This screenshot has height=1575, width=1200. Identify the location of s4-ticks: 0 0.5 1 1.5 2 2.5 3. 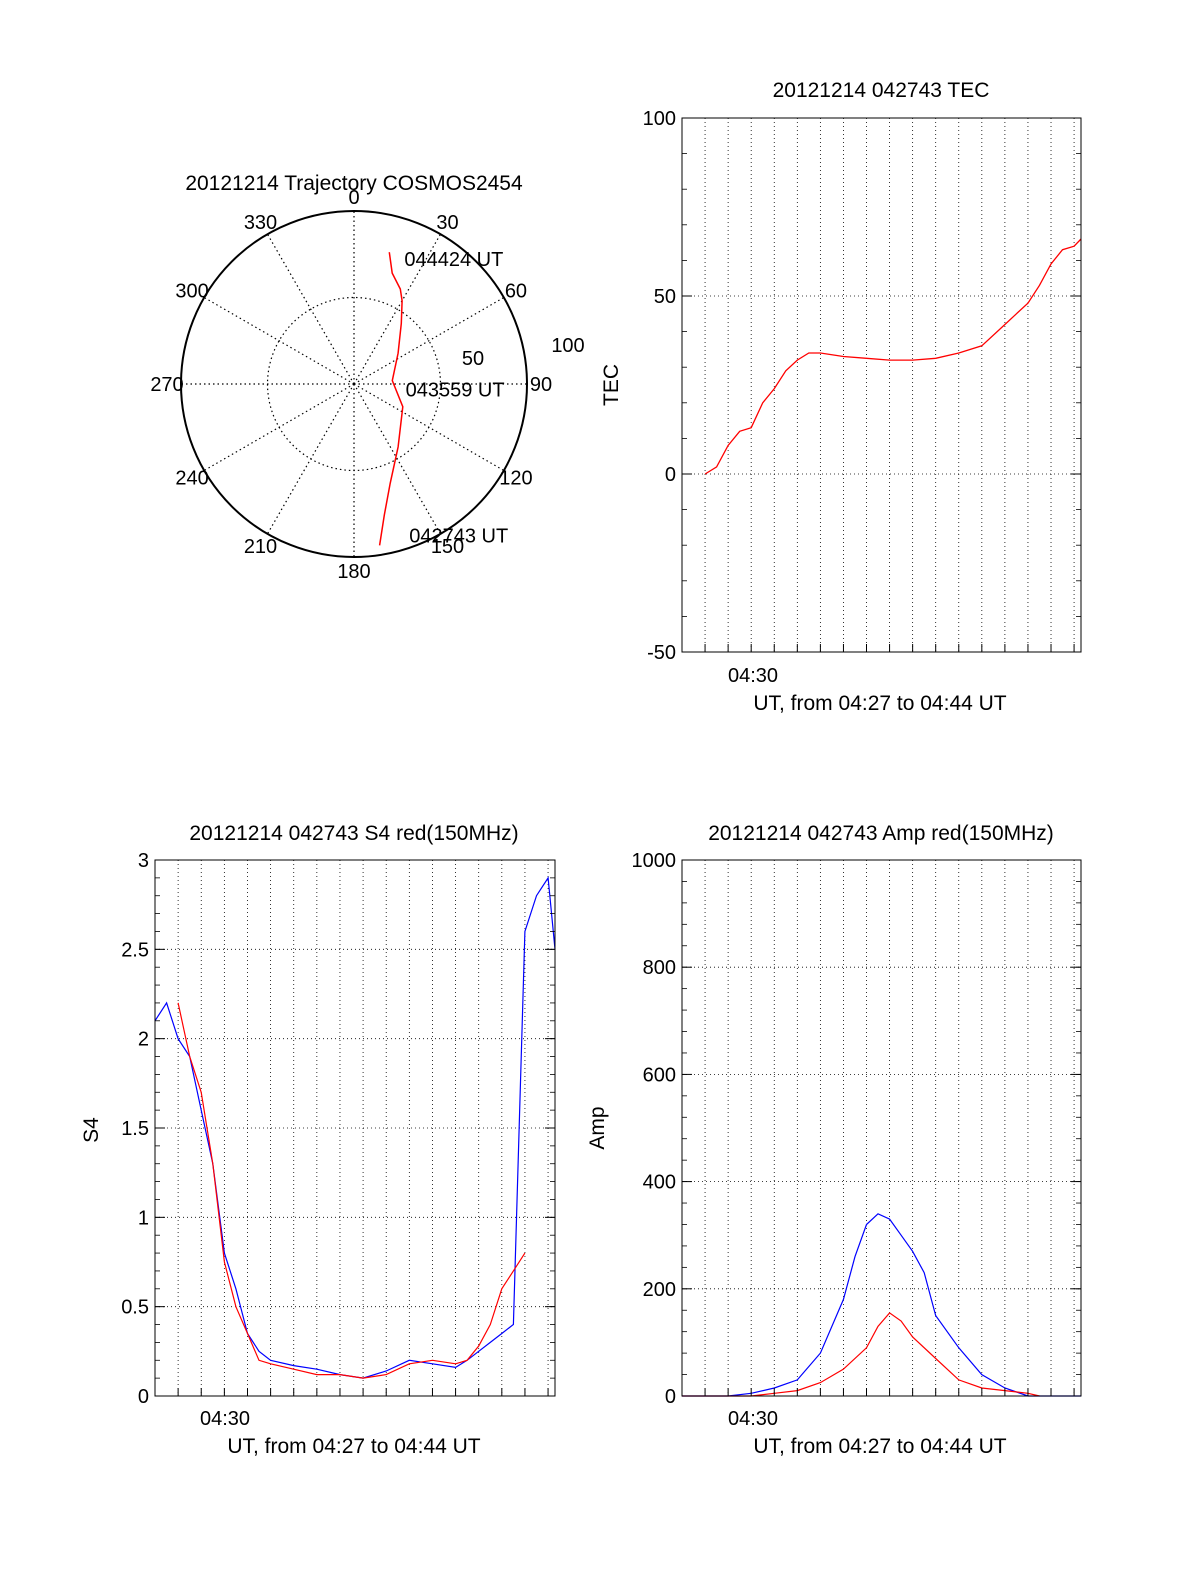
(338, 1129).